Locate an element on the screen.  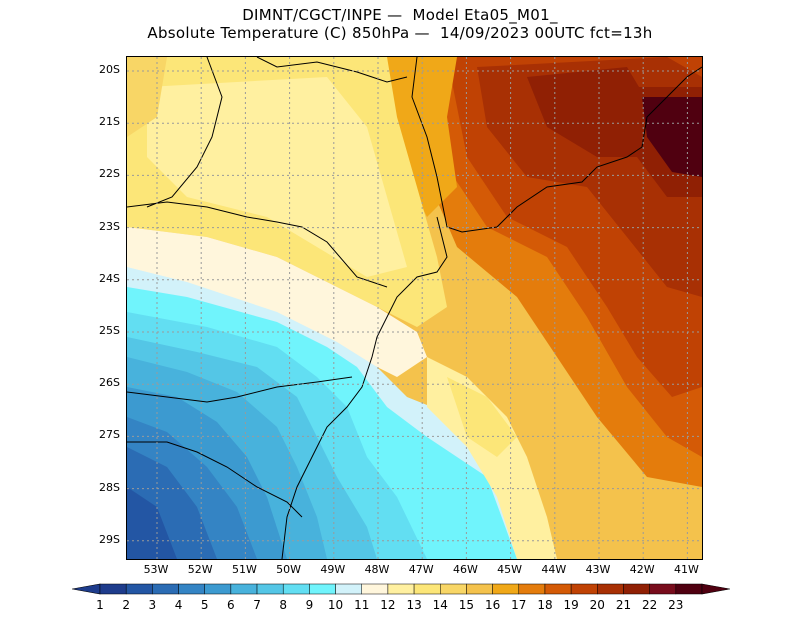
lon-label: 42W is located at coordinates (642, 569).